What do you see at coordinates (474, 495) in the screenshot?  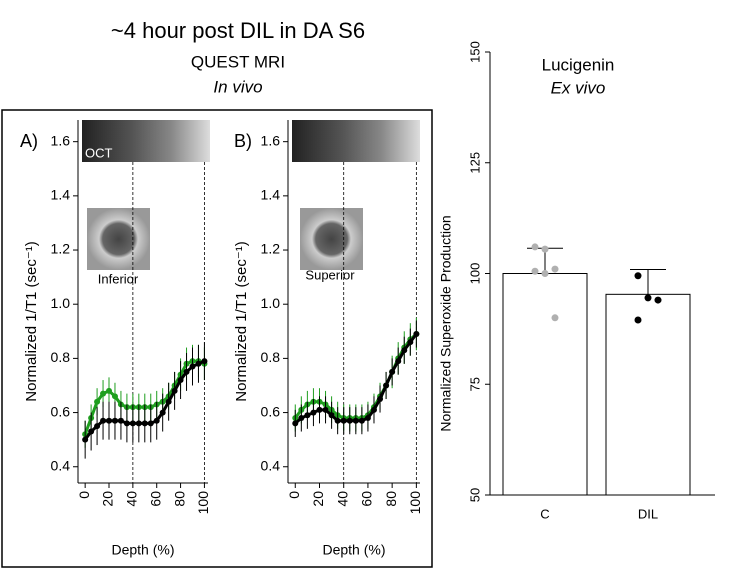 I see `y-tick-label: 50` at bounding box center [474, 495].